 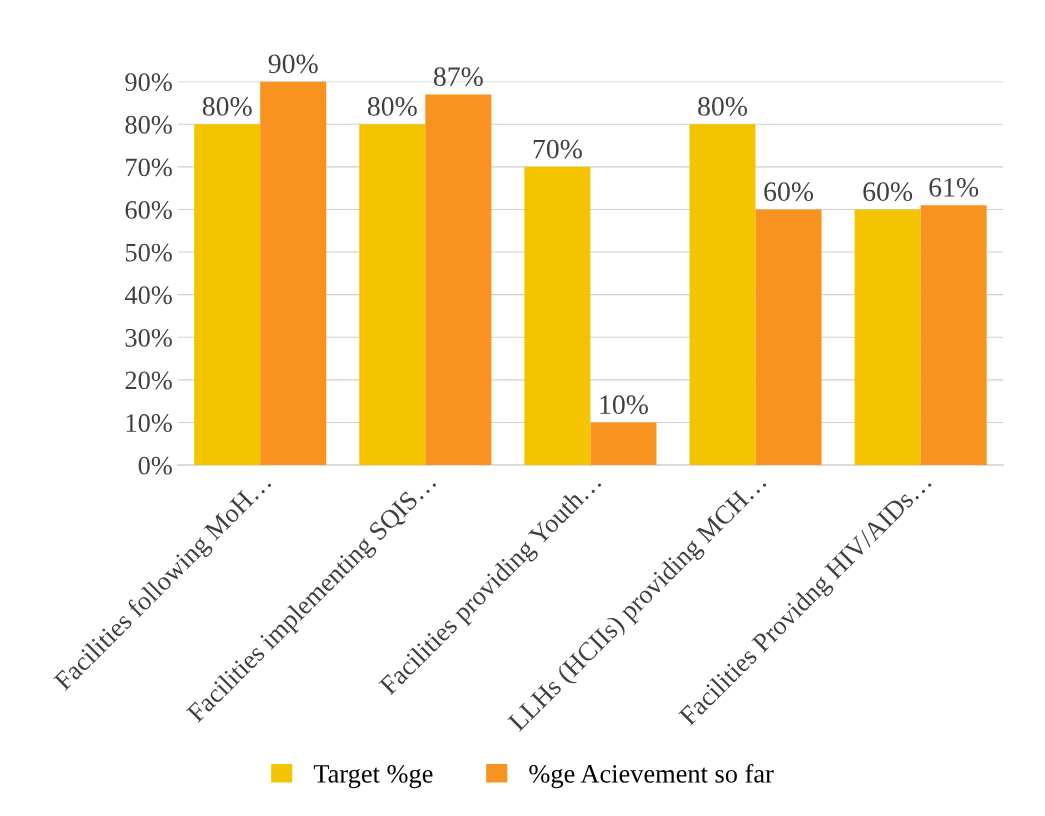 What do you see at coordinates (373, 776) in the screenshot?
I see `legend-label: Target %ge` at bounding box center [373, 776].